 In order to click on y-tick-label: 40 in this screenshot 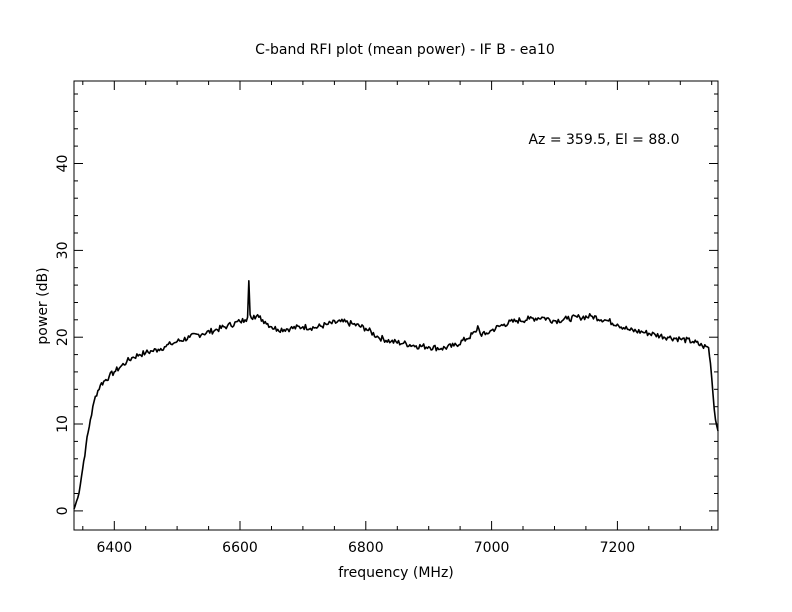, I will do `click(63, 164)`.